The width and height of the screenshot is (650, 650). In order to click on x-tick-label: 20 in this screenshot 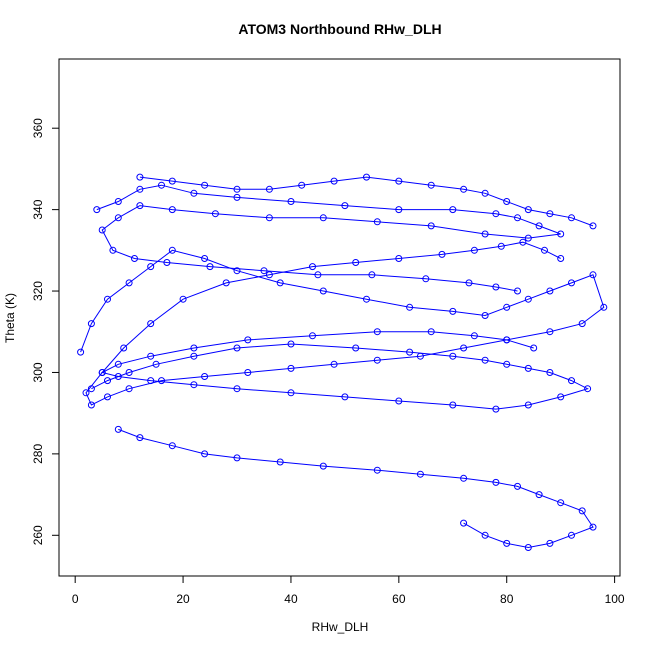, I will do `click(183, 599)`.